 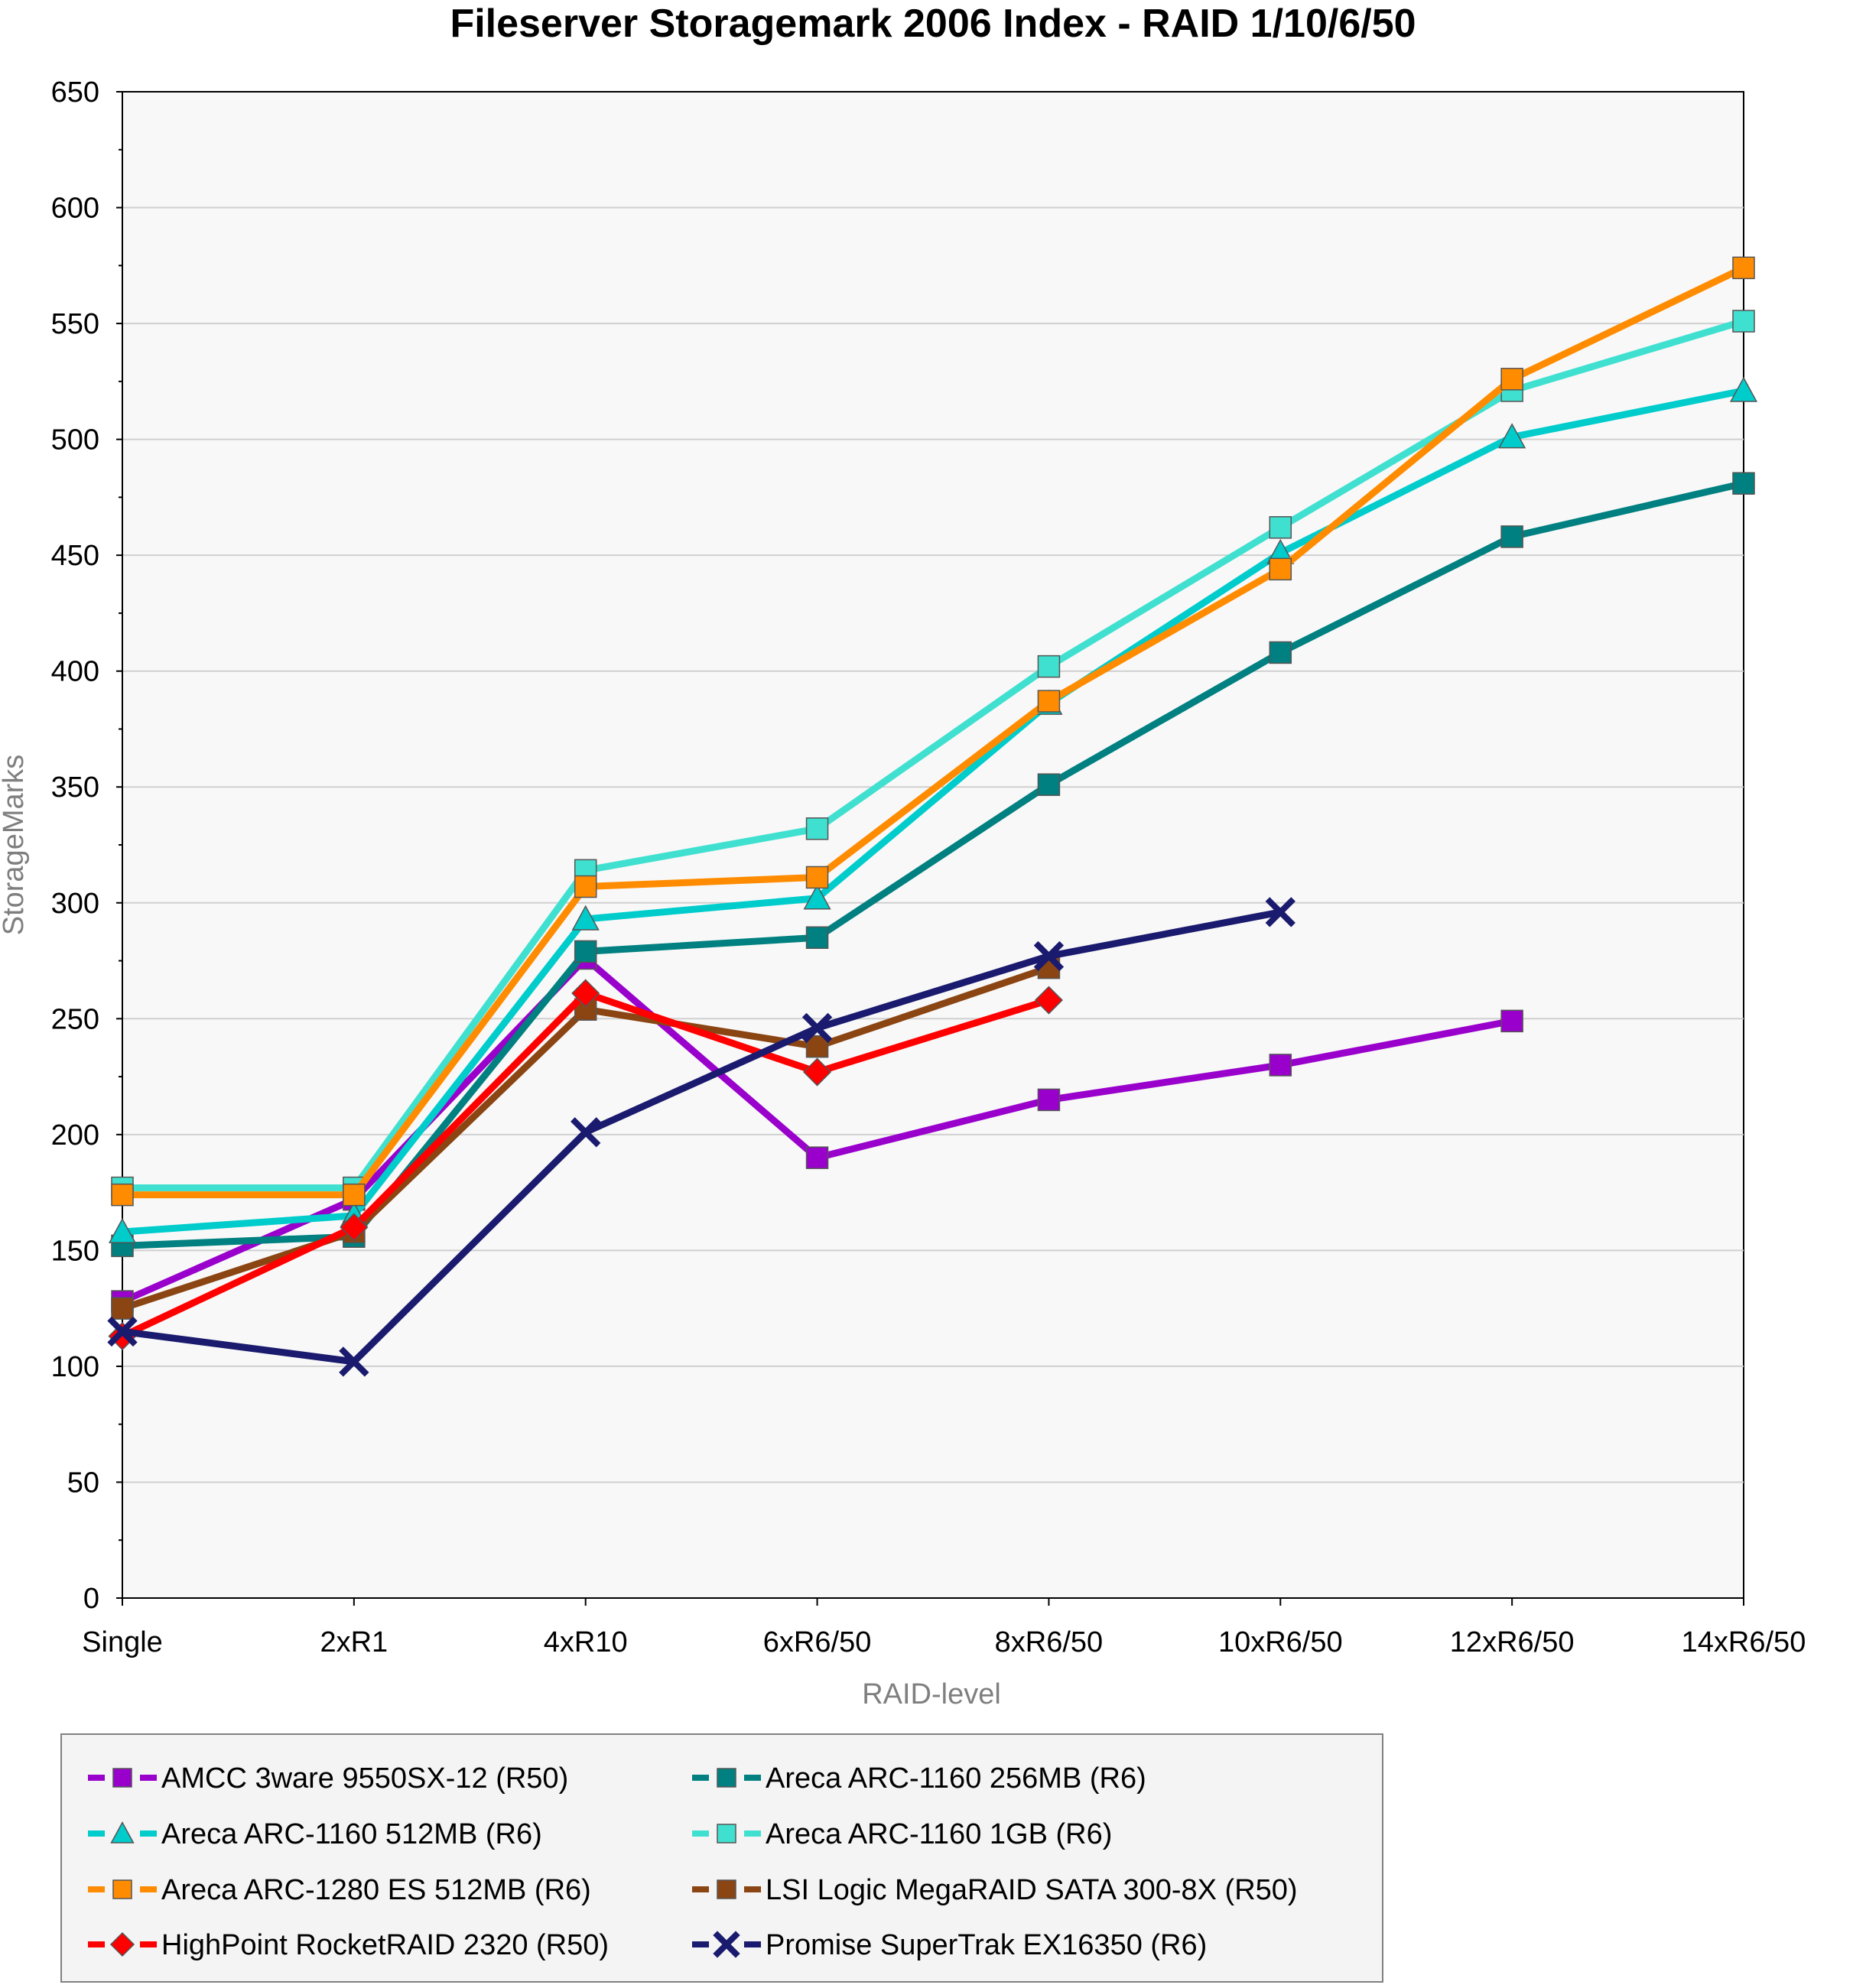 I want to click on legend-label: HighPoint RocketRAID 2320 (R50), so click(x=385, y=1945).